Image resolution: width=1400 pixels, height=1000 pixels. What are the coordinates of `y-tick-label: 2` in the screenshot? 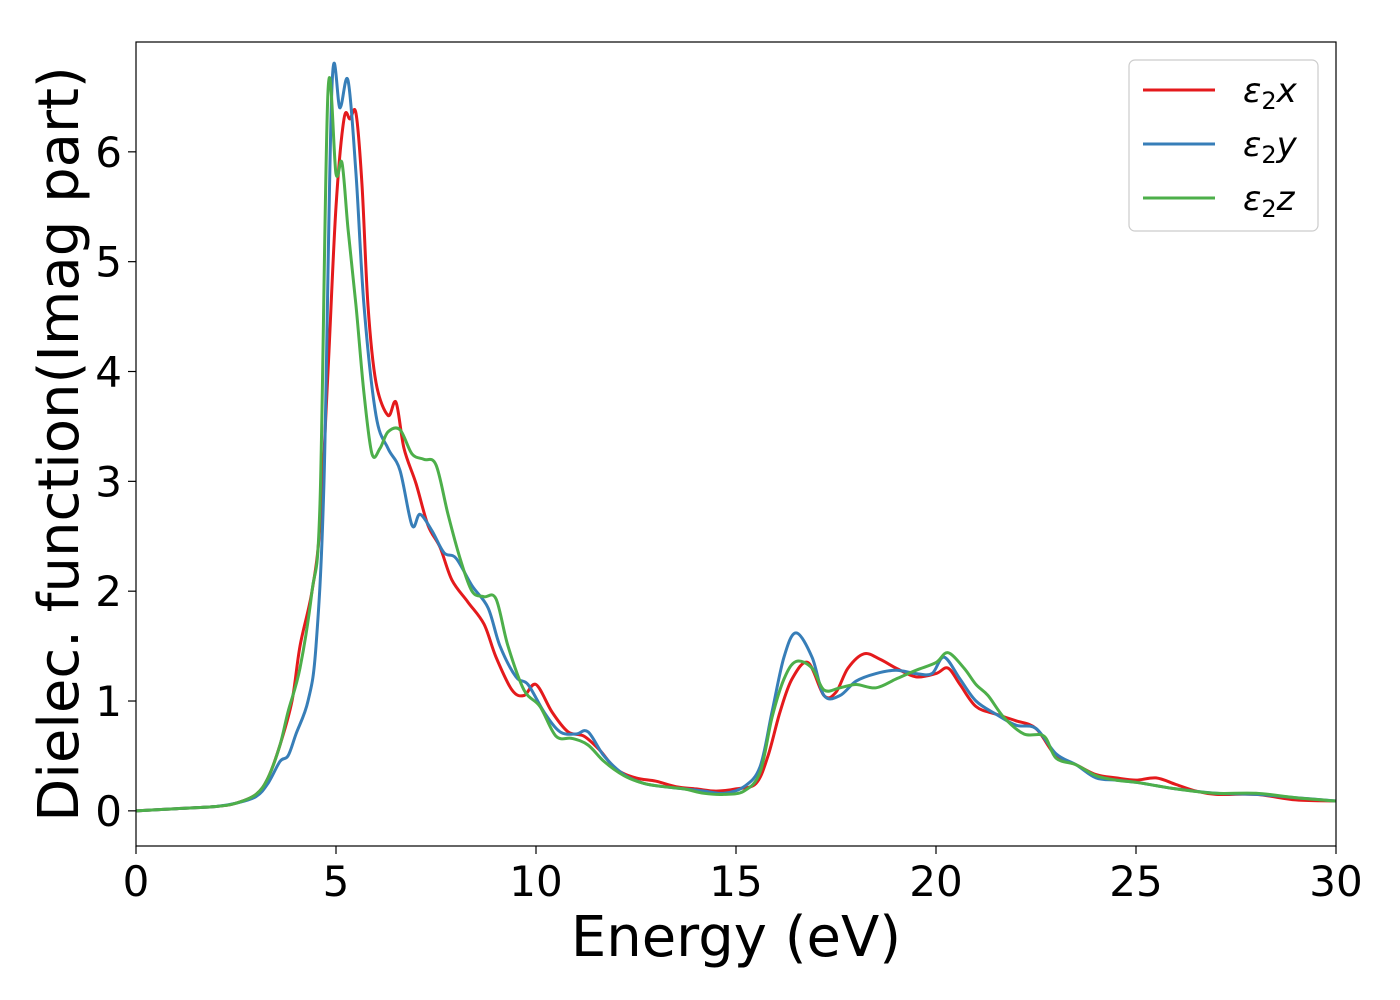 It's located at (108, 591).